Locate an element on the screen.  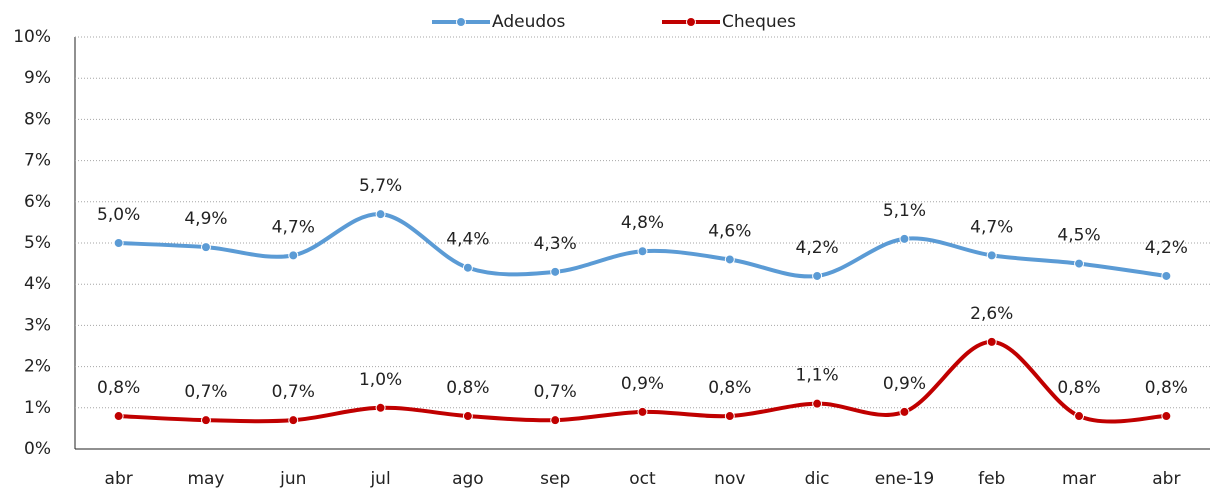
x-tick-label: sep is located at coordinates (555, 479).